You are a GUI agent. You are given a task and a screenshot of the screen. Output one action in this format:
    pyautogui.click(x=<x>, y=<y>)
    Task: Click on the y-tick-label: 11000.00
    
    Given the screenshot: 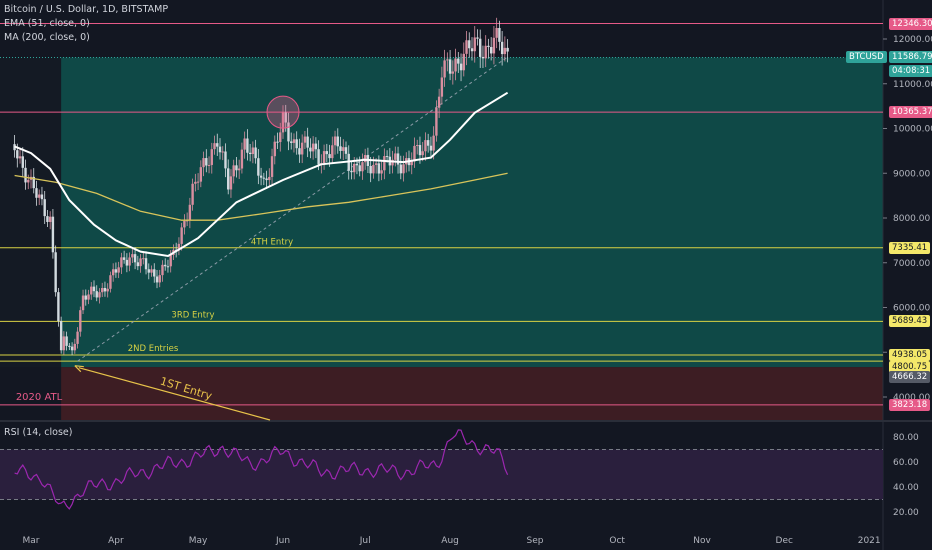 What is the action you would take?
    pyautogui.click(x=912, y=85)
    